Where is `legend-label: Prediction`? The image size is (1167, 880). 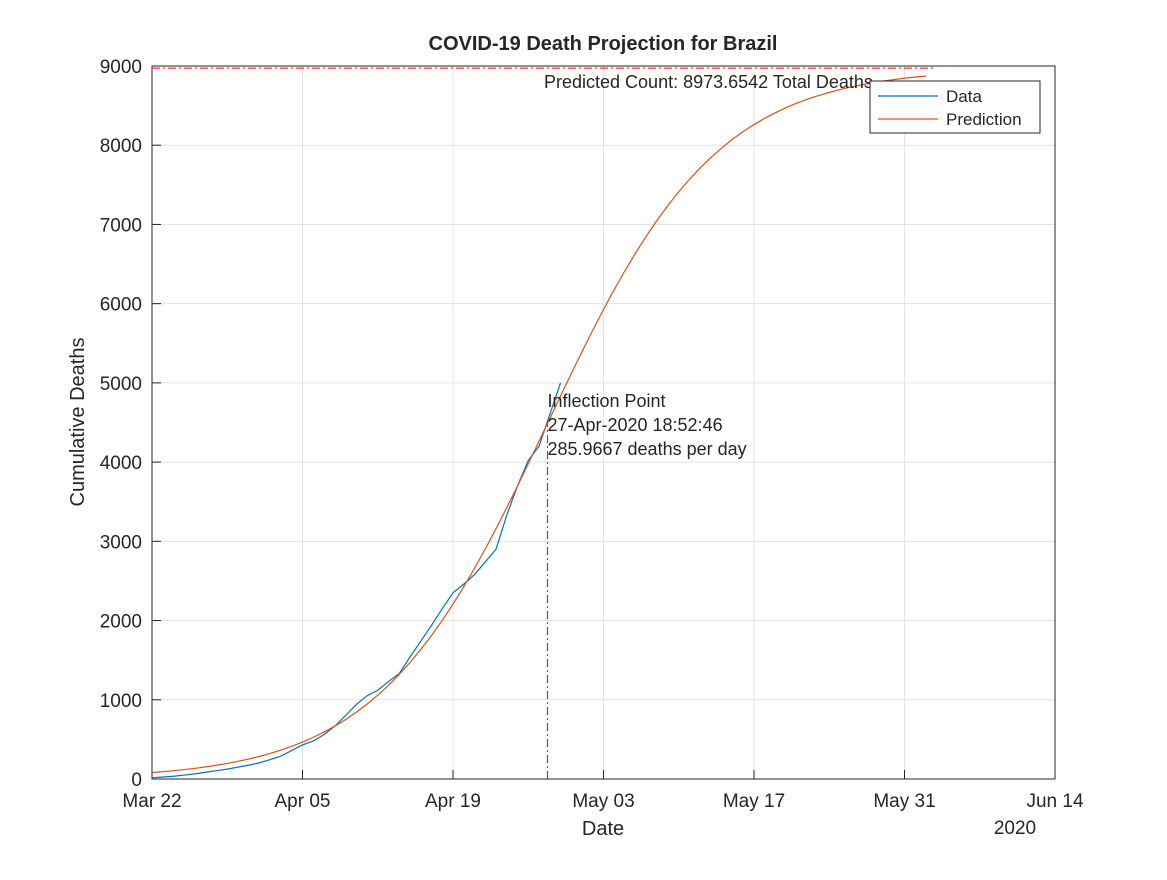
legend-label: Prediction is located at coordinates (984, 119).